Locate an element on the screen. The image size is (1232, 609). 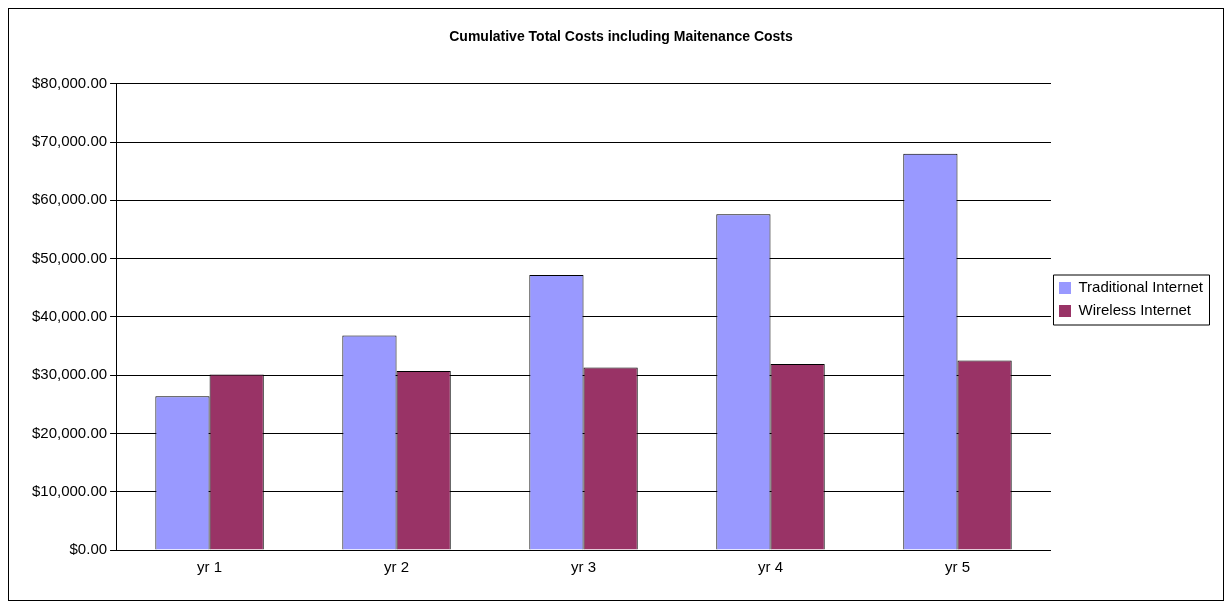
y-tick-label: $70,000.00 is located at coordinates (70, 141).